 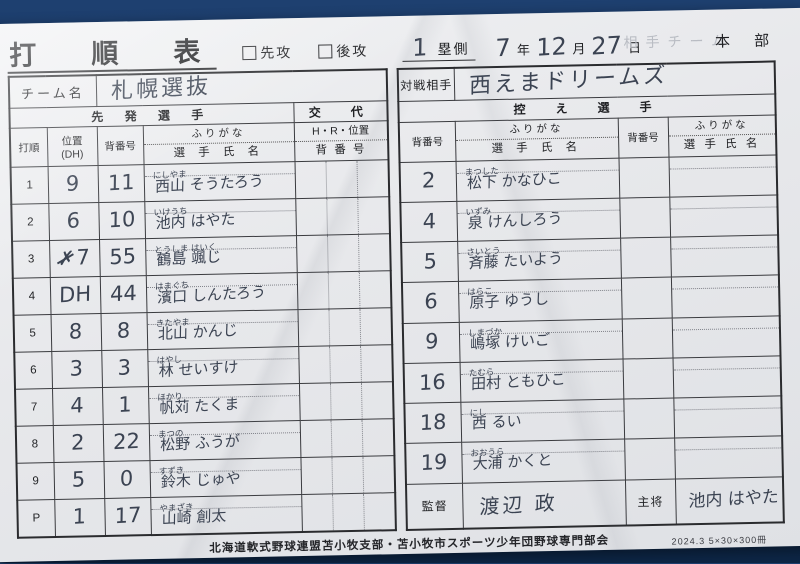 I want to click on position-cell: ✗7, so click(x=74, y=258).